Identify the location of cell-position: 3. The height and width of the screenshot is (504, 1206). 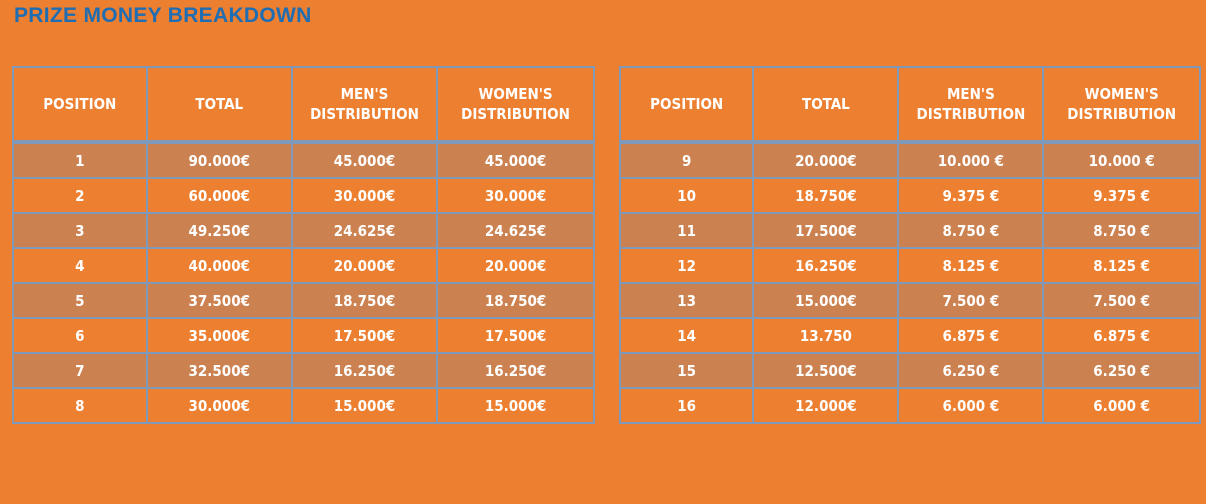
(80, 230).